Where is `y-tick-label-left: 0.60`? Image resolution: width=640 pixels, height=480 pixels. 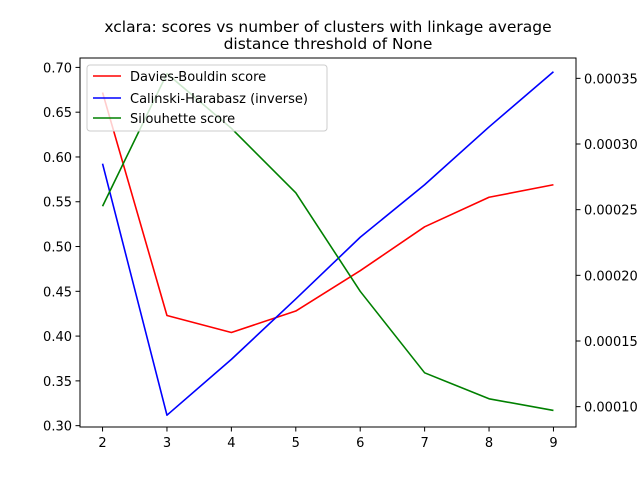 y-tick-label-left: 0.60 is located at coordinates (57, 158).